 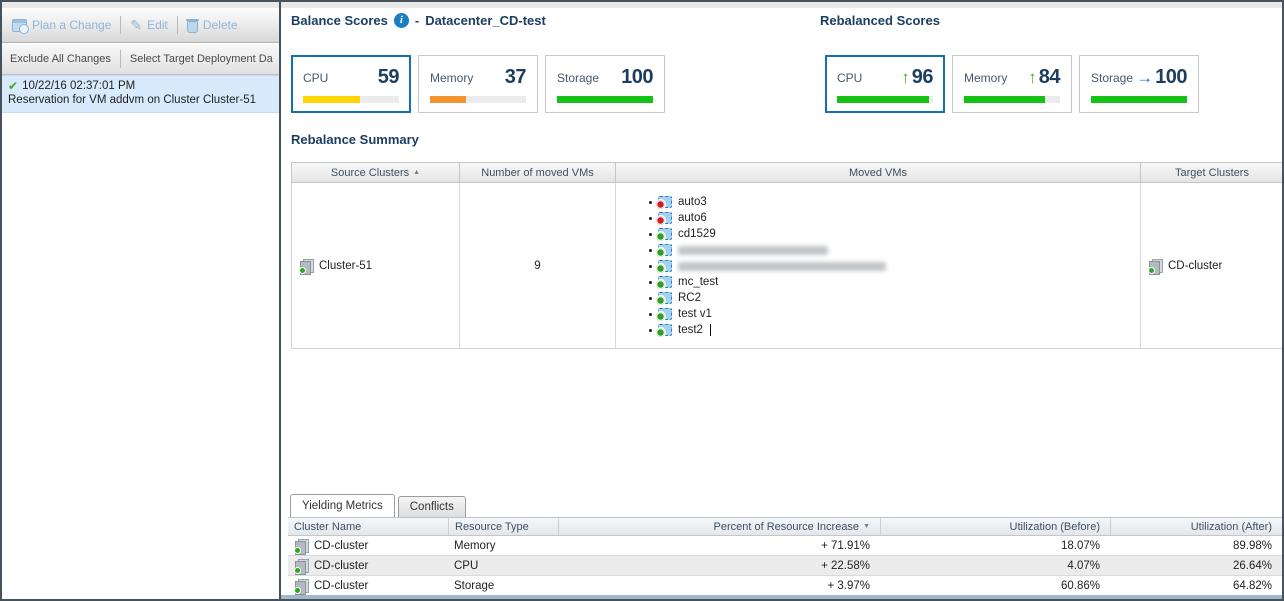 What do you see at coordinates (280, 300) in the screenshot?
I see `panel-divider` at bounding box center [280, 300].